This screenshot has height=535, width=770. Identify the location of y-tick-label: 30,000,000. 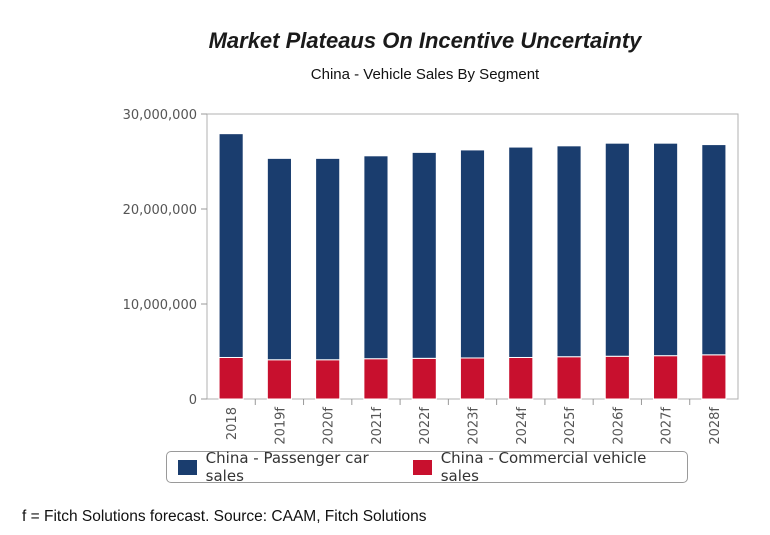
(160, 115).